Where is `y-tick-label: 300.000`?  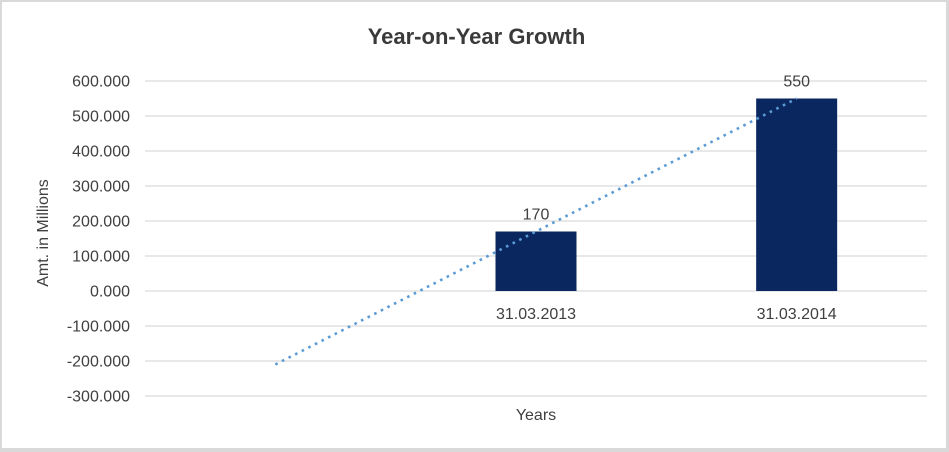 y-tick-label: 300.000 is located at coordinates (101, 187).